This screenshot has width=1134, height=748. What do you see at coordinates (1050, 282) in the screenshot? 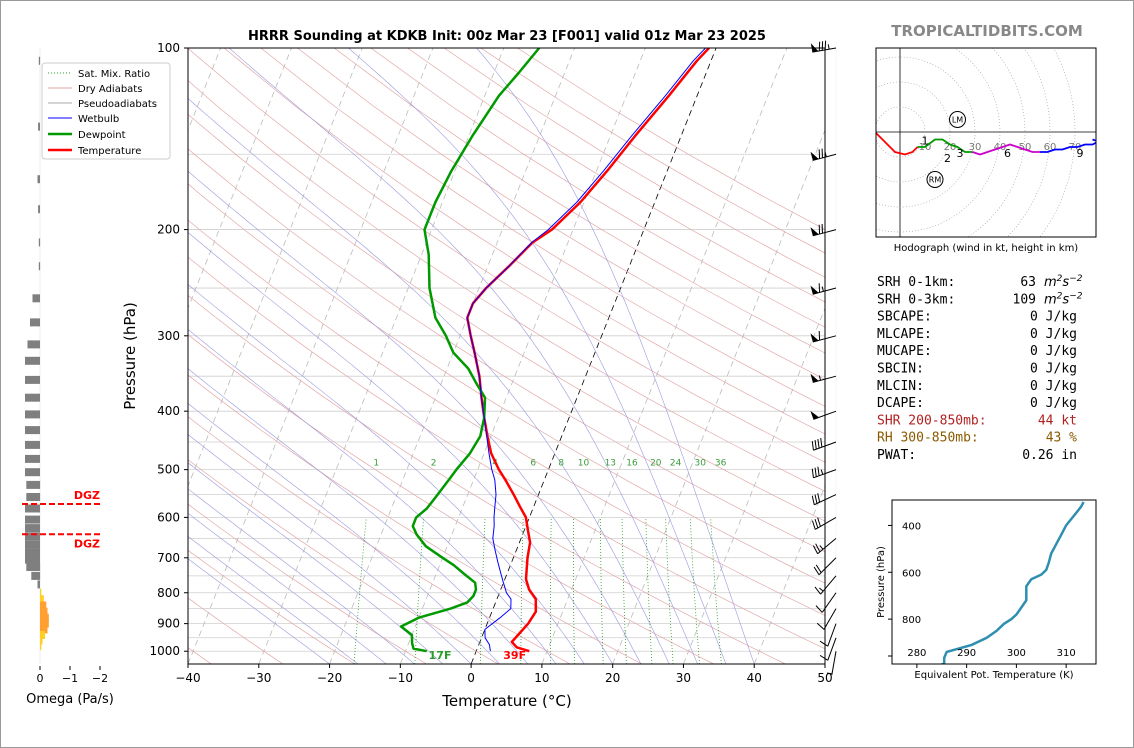
I see `unit-m: m` at bounding box center [1050, 282].